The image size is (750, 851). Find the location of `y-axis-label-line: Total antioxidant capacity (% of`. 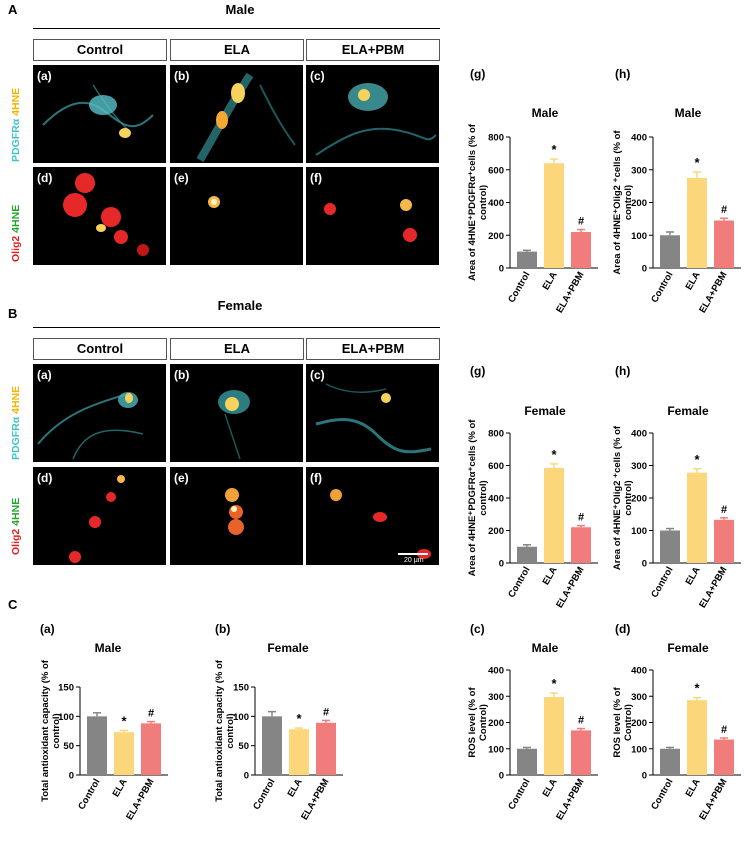

y-axis-label-line: Total antioxidant capacity (% of is located at coordinates (219, 730).